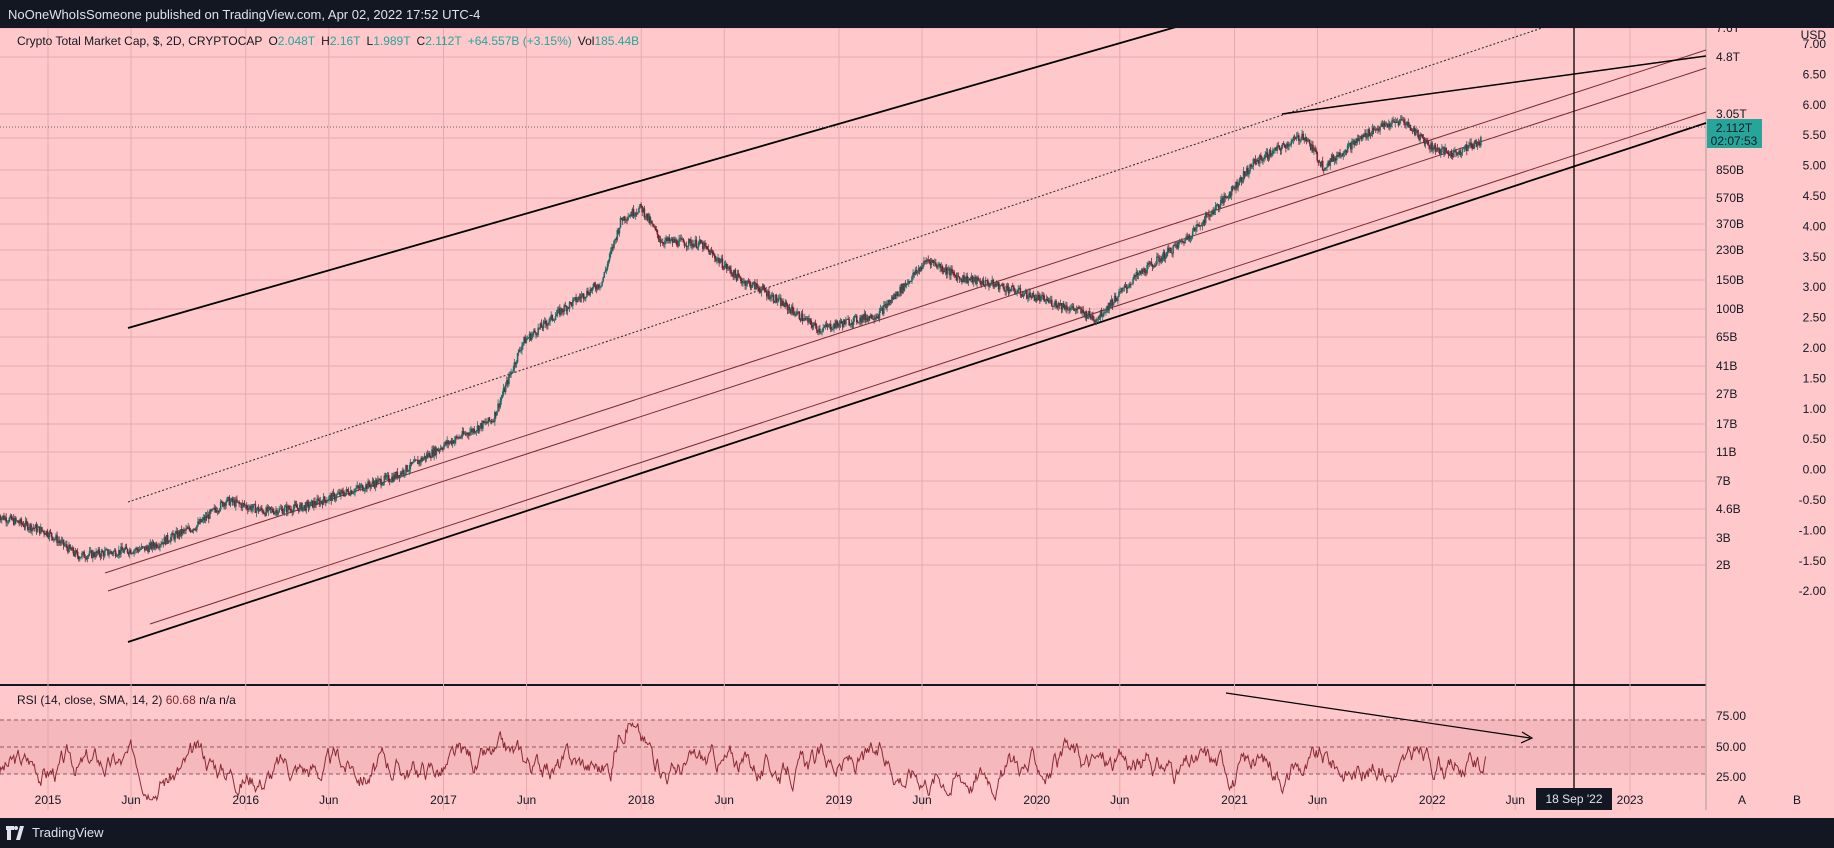 The height and width of the screenshot is (848, 1834). What do you see at coordinates (1731, 716) in the screenshot?
I see `rsi-axis-label: 75.00` at bounding box center [1731, 716].